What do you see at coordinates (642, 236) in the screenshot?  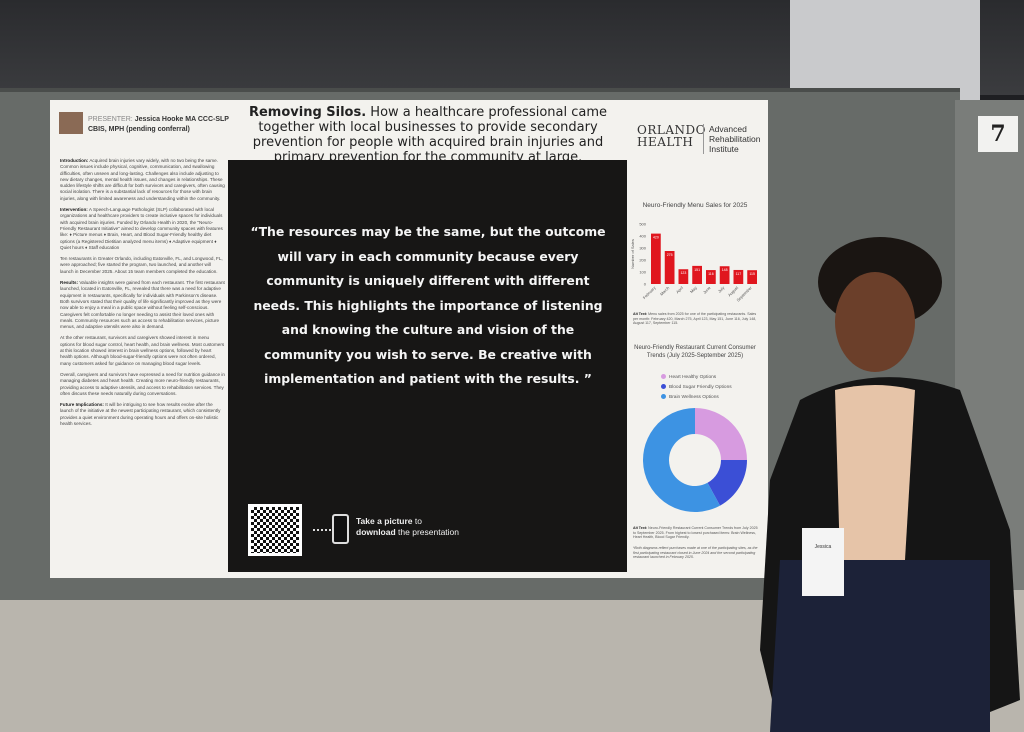 I see `y-tick-label: 400` at bounding box center [642, 236].